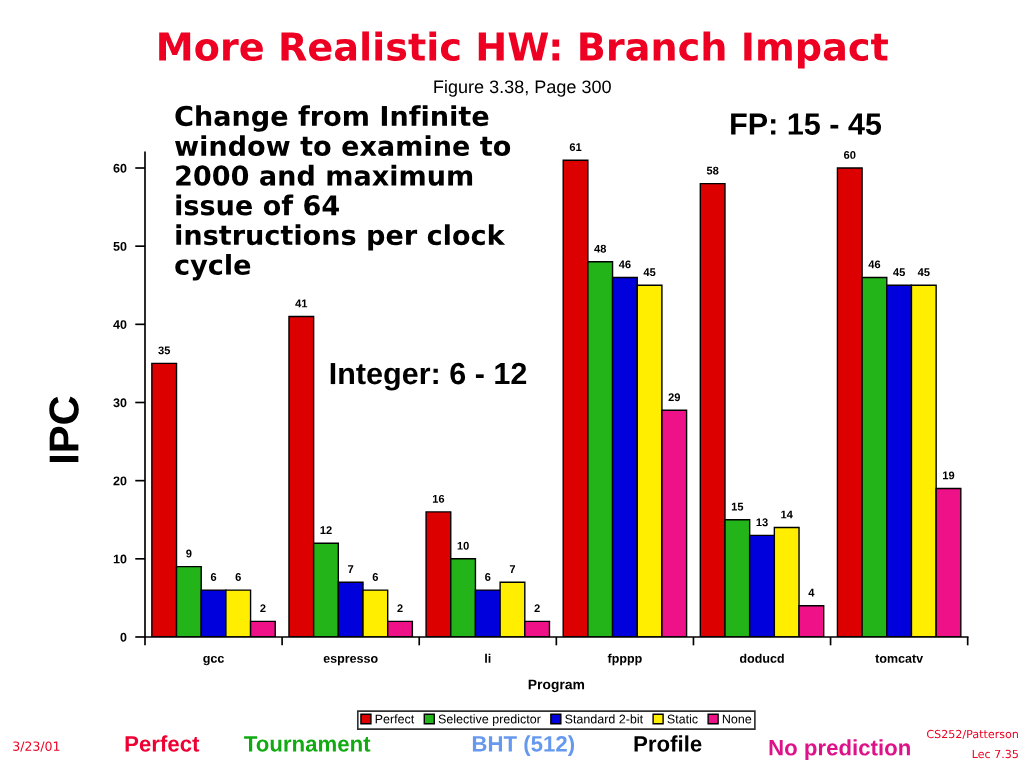 Image resolution: width=1024 pixels, height=768 pixels. I want to click on x-tick-label: tomcatv, so click(899, 658).